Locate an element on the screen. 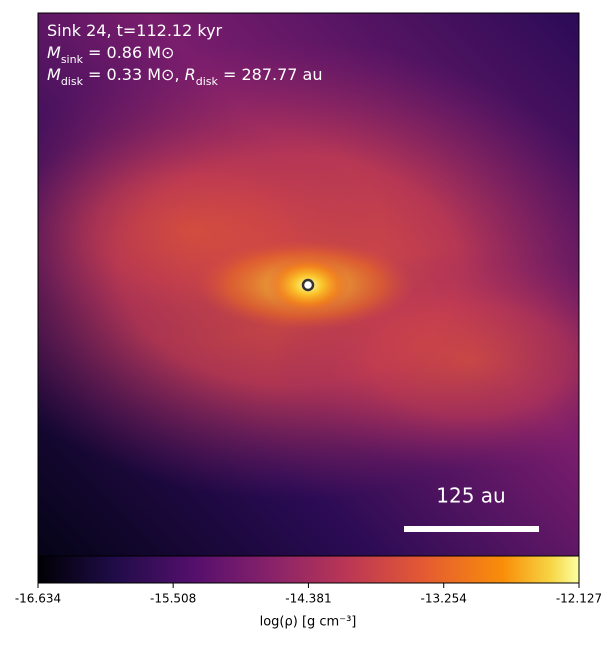  colorbar-tick-label: -16.634 is located at coordinates (38, 599).